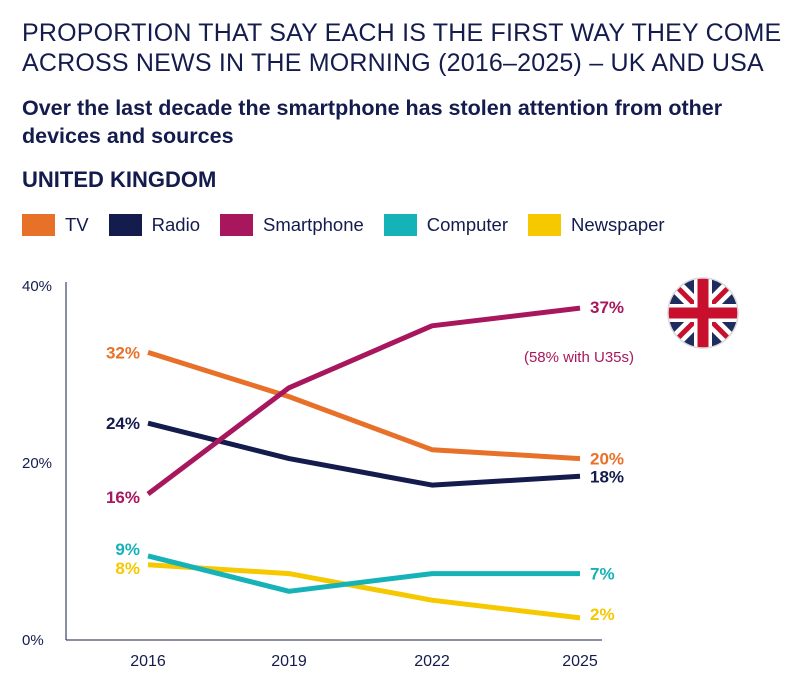 The image size is (802, 689). I want to click on data-label-tv: 32%, so click(123, 352).